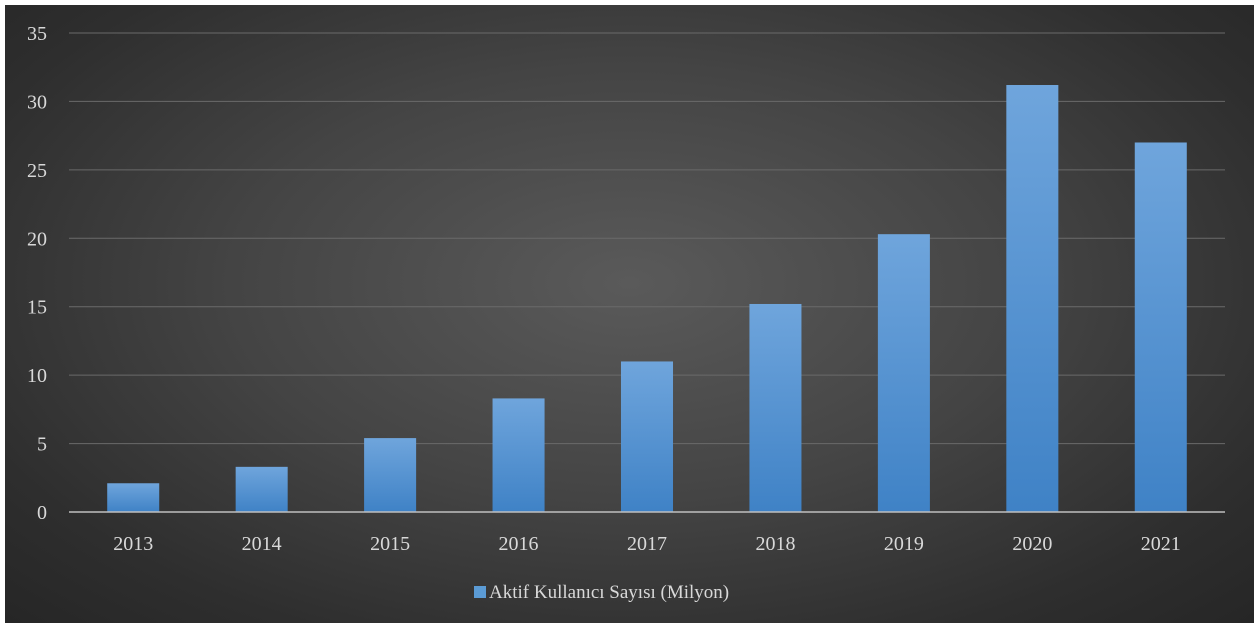  I want to click on y-tick-label: 35, so click(37, 34).